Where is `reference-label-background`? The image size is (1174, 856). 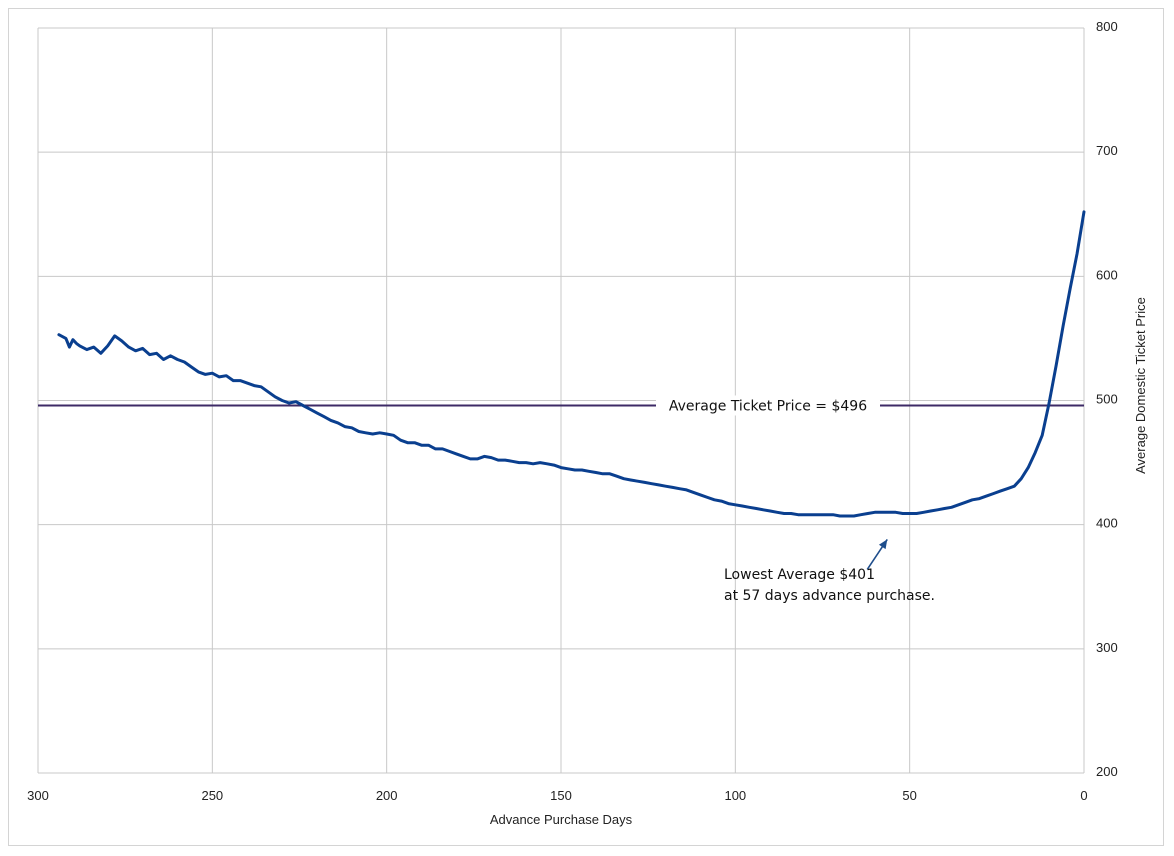
reference-label-background is located at coordinates (768, 405).